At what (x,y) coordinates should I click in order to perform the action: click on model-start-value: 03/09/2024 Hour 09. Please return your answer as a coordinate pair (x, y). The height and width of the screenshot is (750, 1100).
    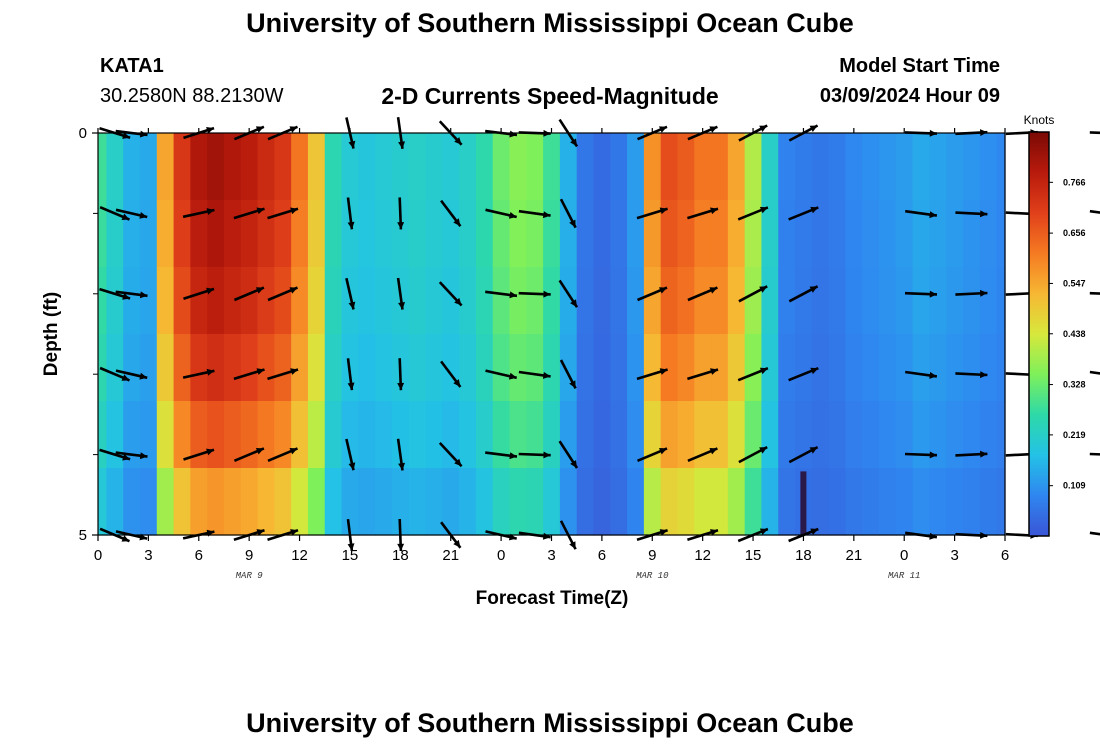
    Looking at the image, I should click on (909, 96).